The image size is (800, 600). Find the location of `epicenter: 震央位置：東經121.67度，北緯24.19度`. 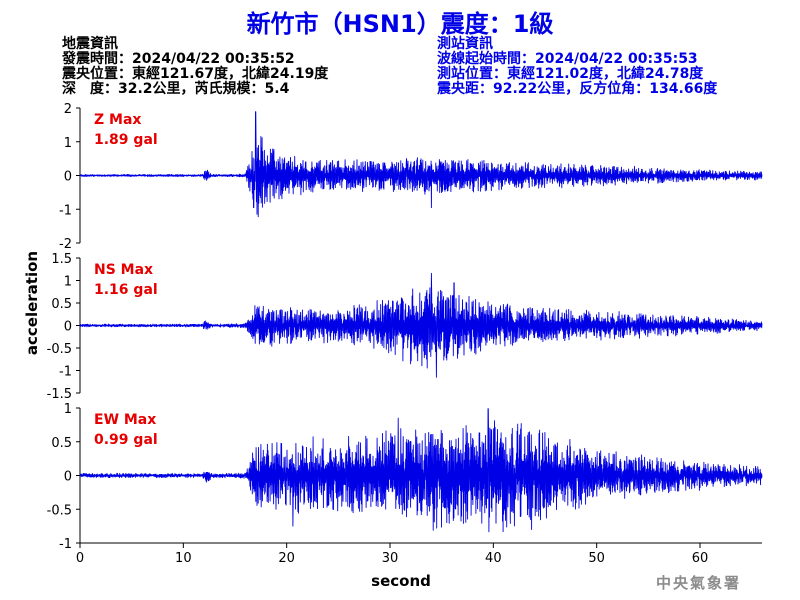

epicenter: 震央位置：東經121.67度，北緯24.19度 is located at coordinates (195, 74).